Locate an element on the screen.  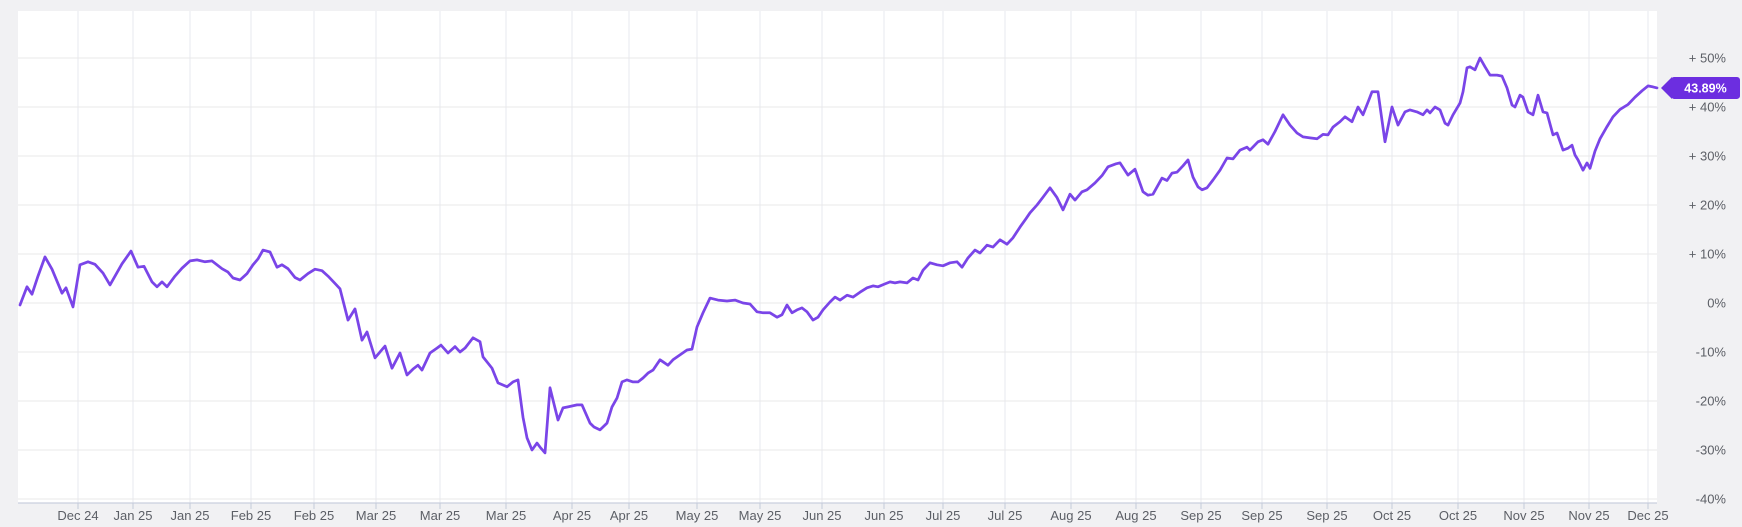
y-axis-label: 0% is located at coordinates (1716, 303).